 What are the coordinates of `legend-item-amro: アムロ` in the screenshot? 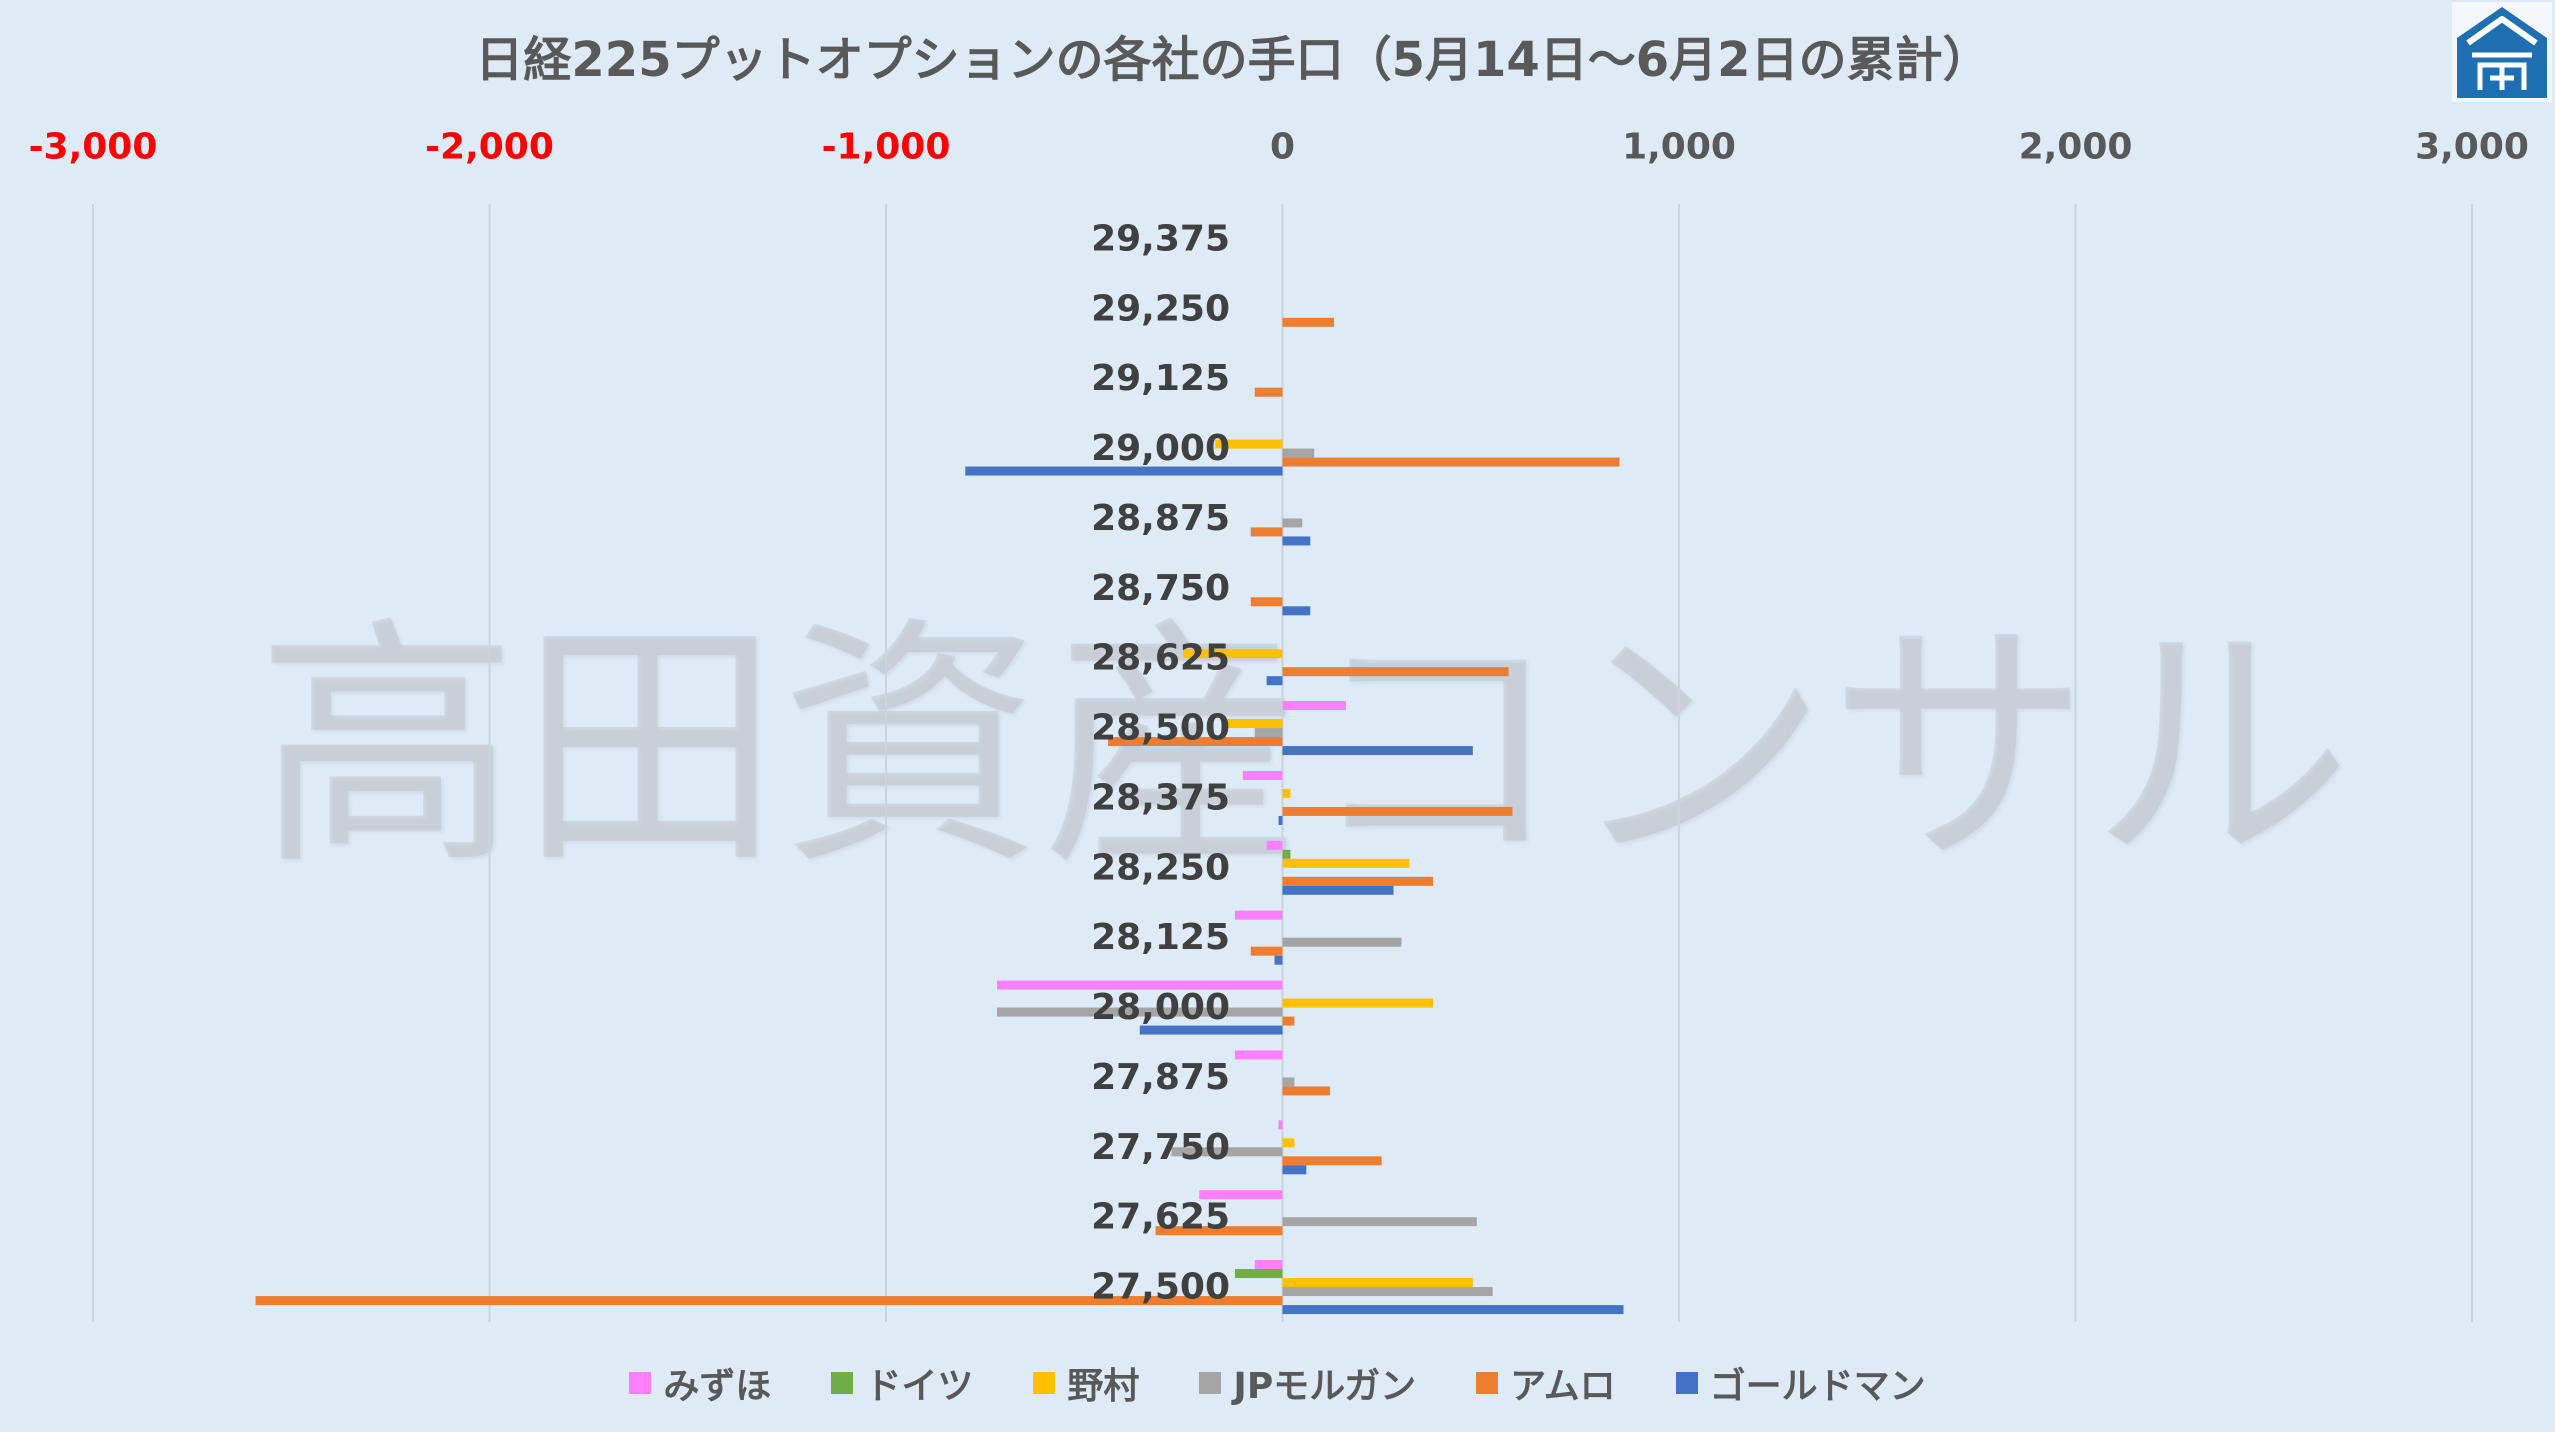 It's located at (1546, 1383).